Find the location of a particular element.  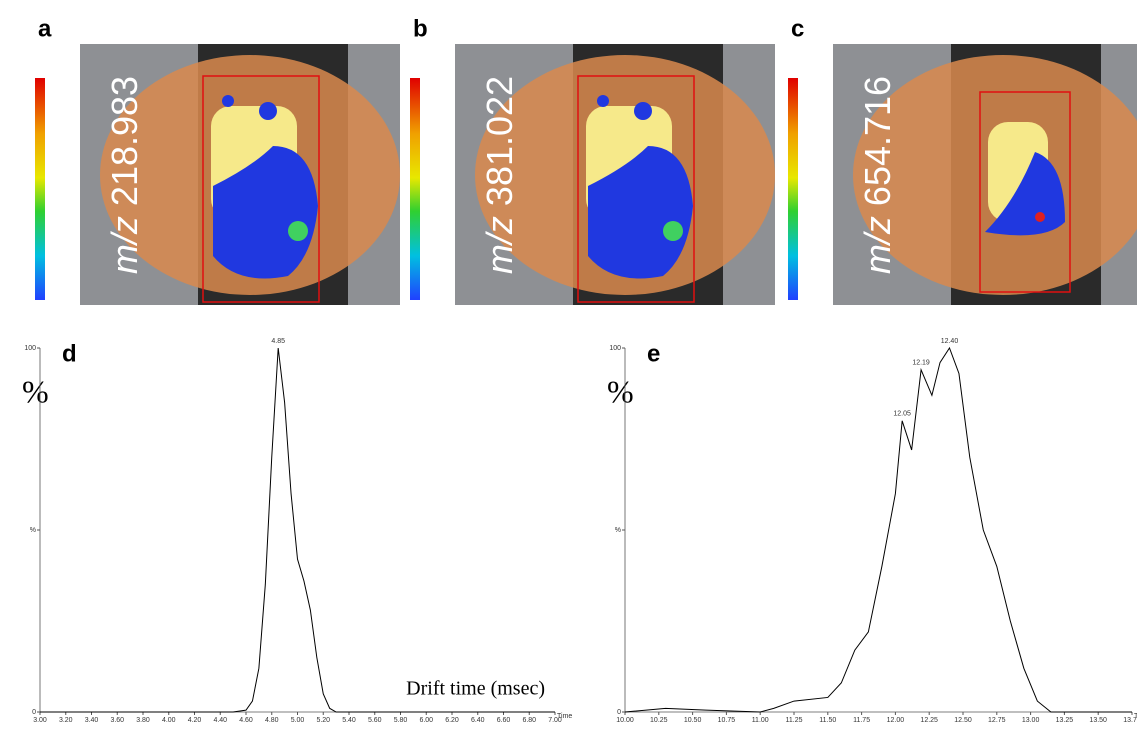

peak-label: 12.19 is located at coordinates (921, 363).